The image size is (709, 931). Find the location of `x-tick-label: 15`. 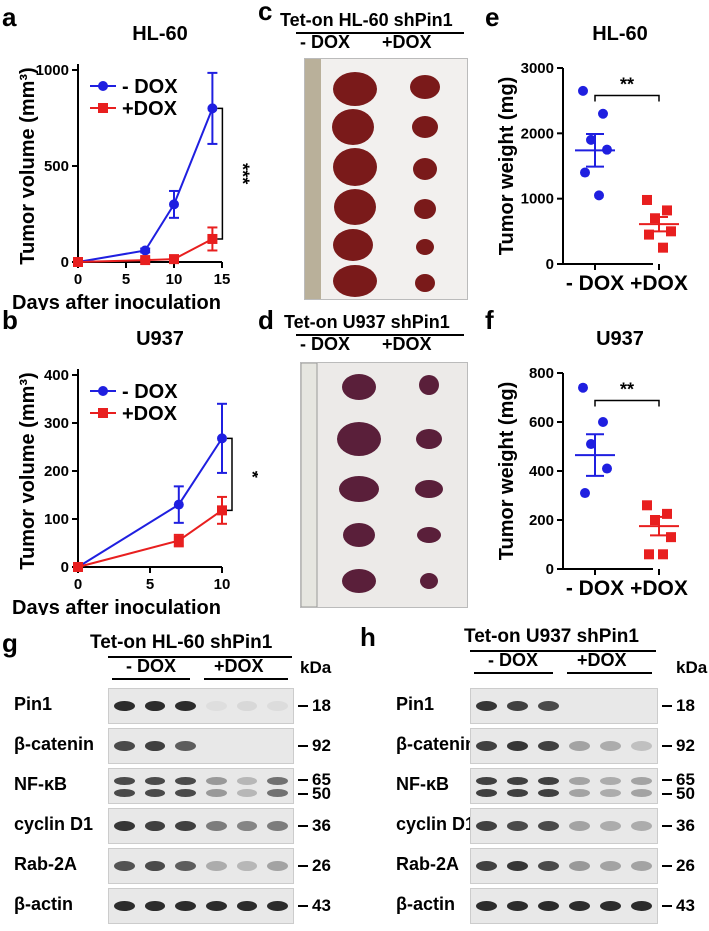

x-tick-label: 15 is located at coordinates (222, 279).